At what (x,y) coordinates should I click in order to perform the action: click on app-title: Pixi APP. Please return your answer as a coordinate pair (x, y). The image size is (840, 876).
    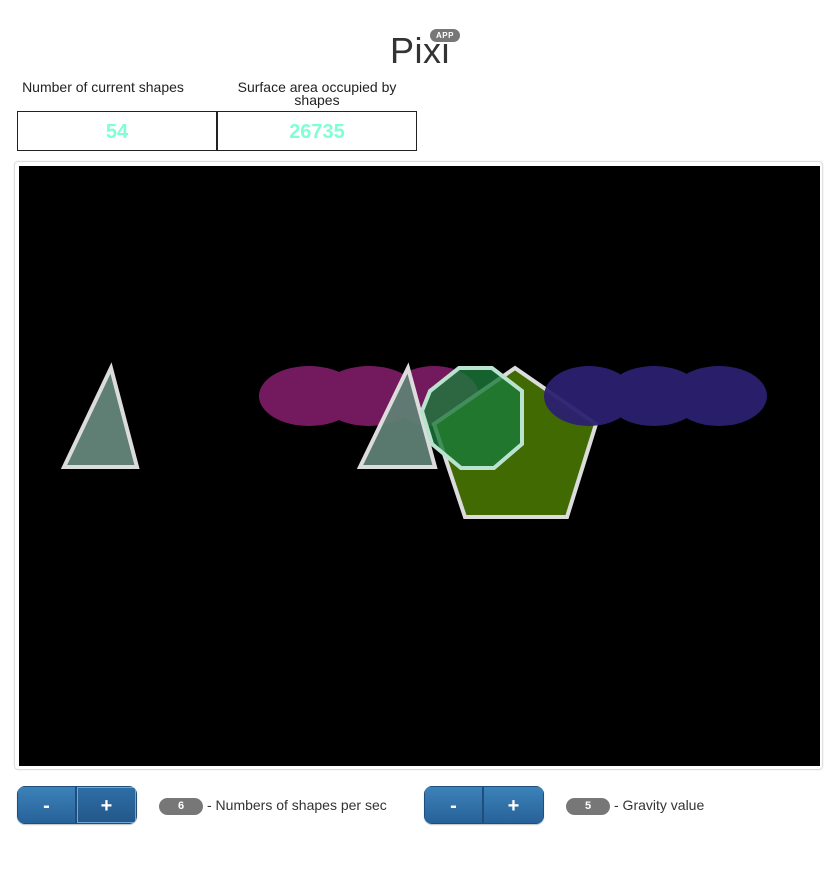
    Looking at the image, I should click on (425, 51).